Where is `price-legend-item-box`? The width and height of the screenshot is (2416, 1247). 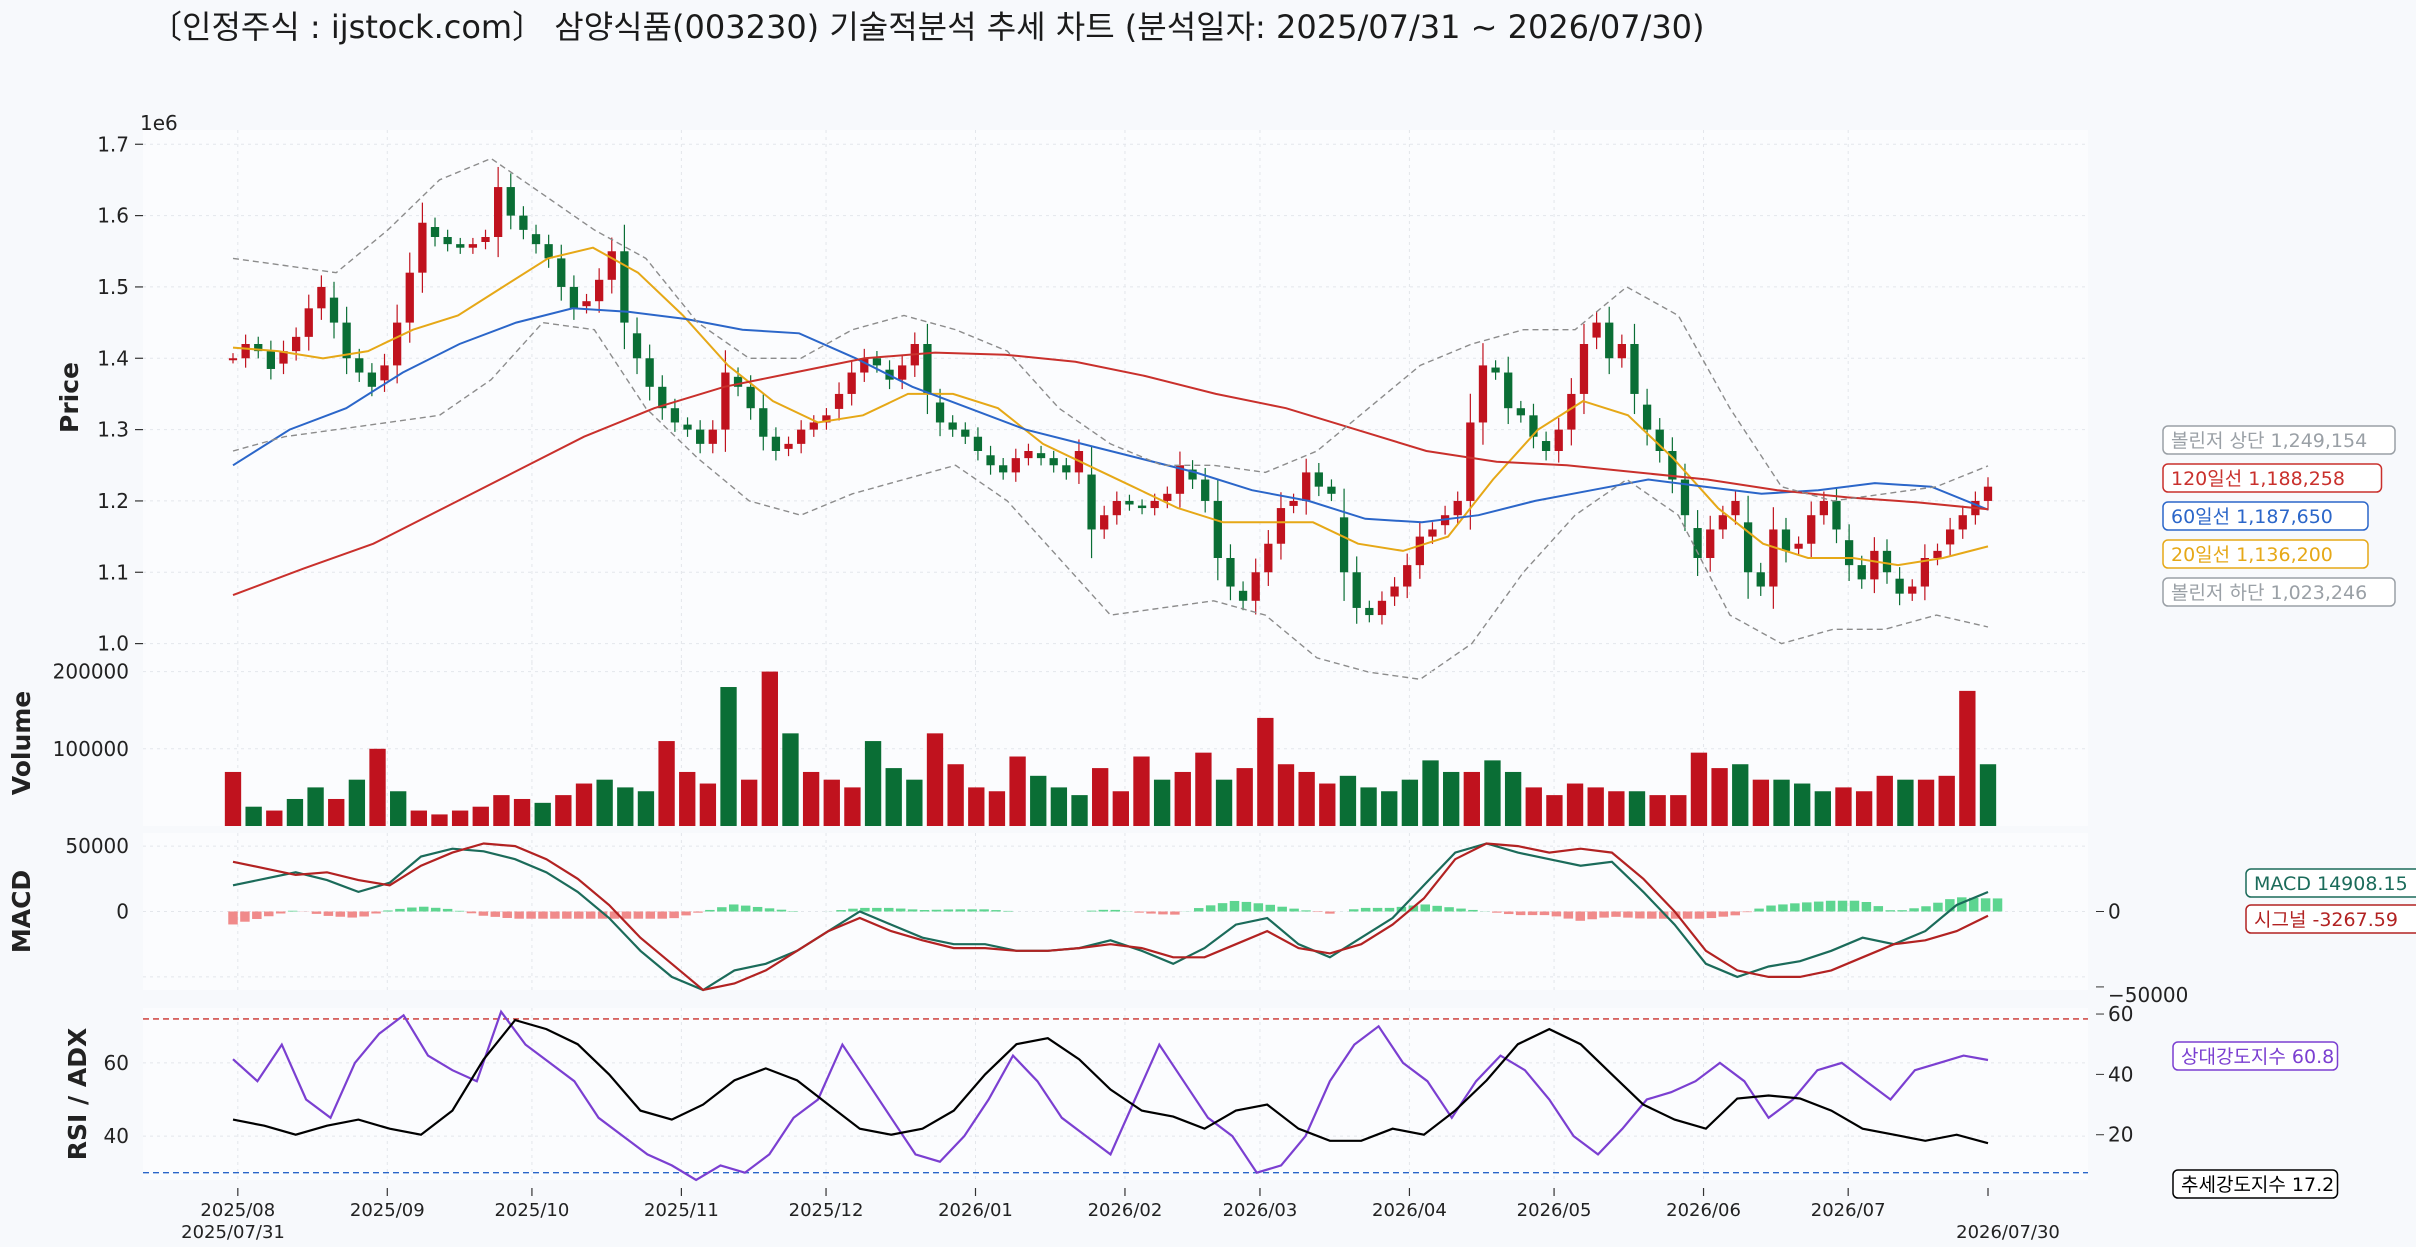 price-legend-item-box is located at coordinates (2272, 478).